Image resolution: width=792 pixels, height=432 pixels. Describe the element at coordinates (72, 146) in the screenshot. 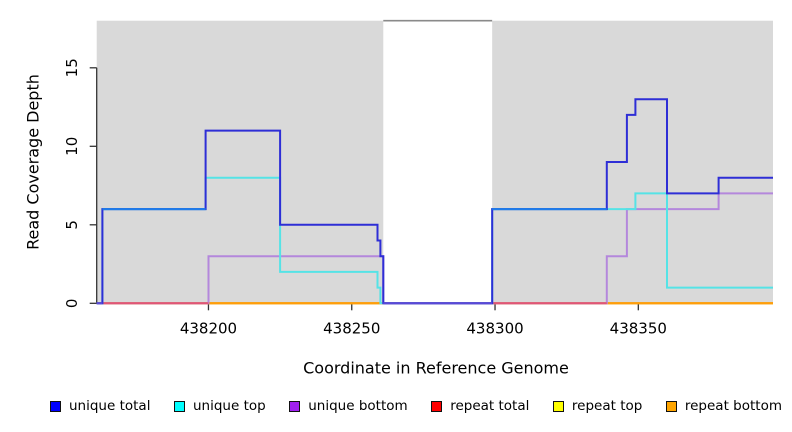

I see `y-tick-label: 10` at that location.